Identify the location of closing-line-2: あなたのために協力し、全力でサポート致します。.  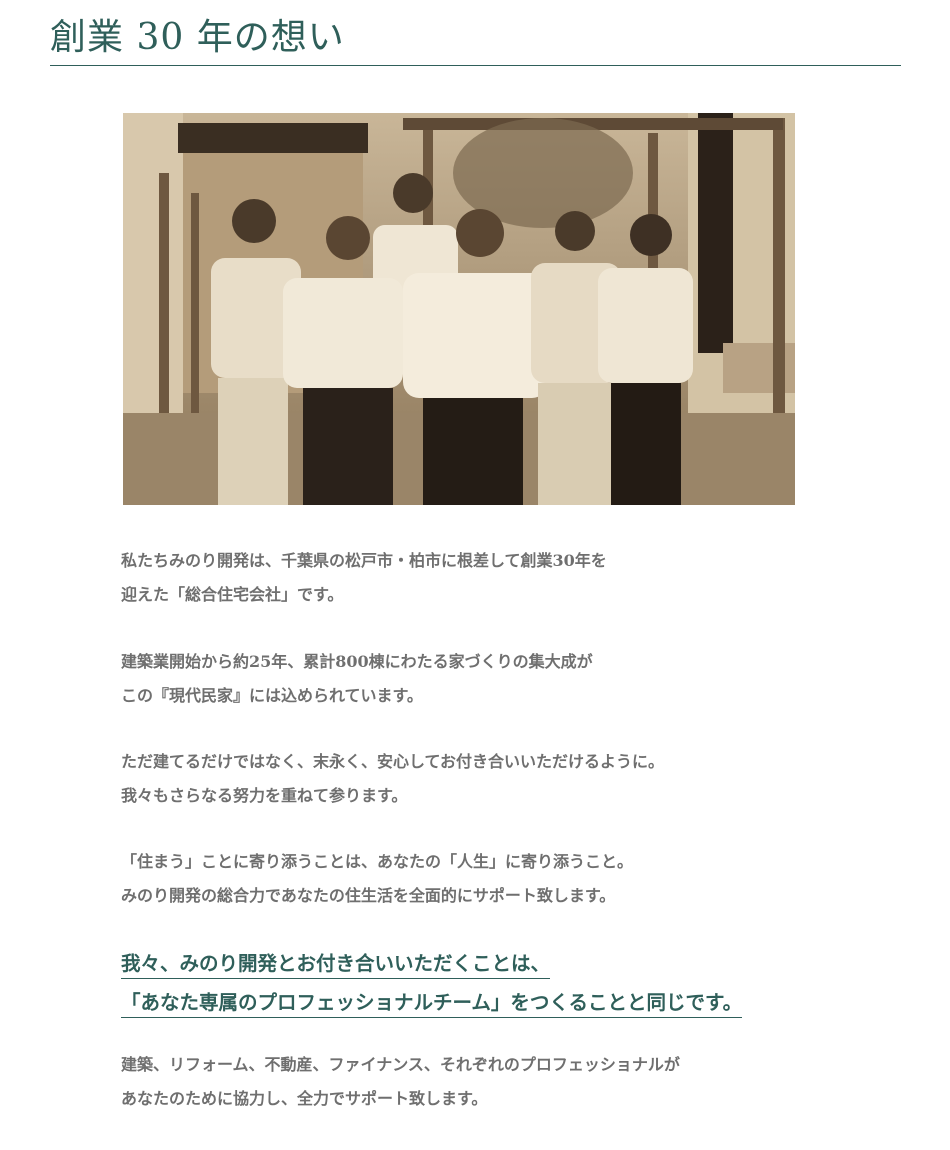
(304, 1098).